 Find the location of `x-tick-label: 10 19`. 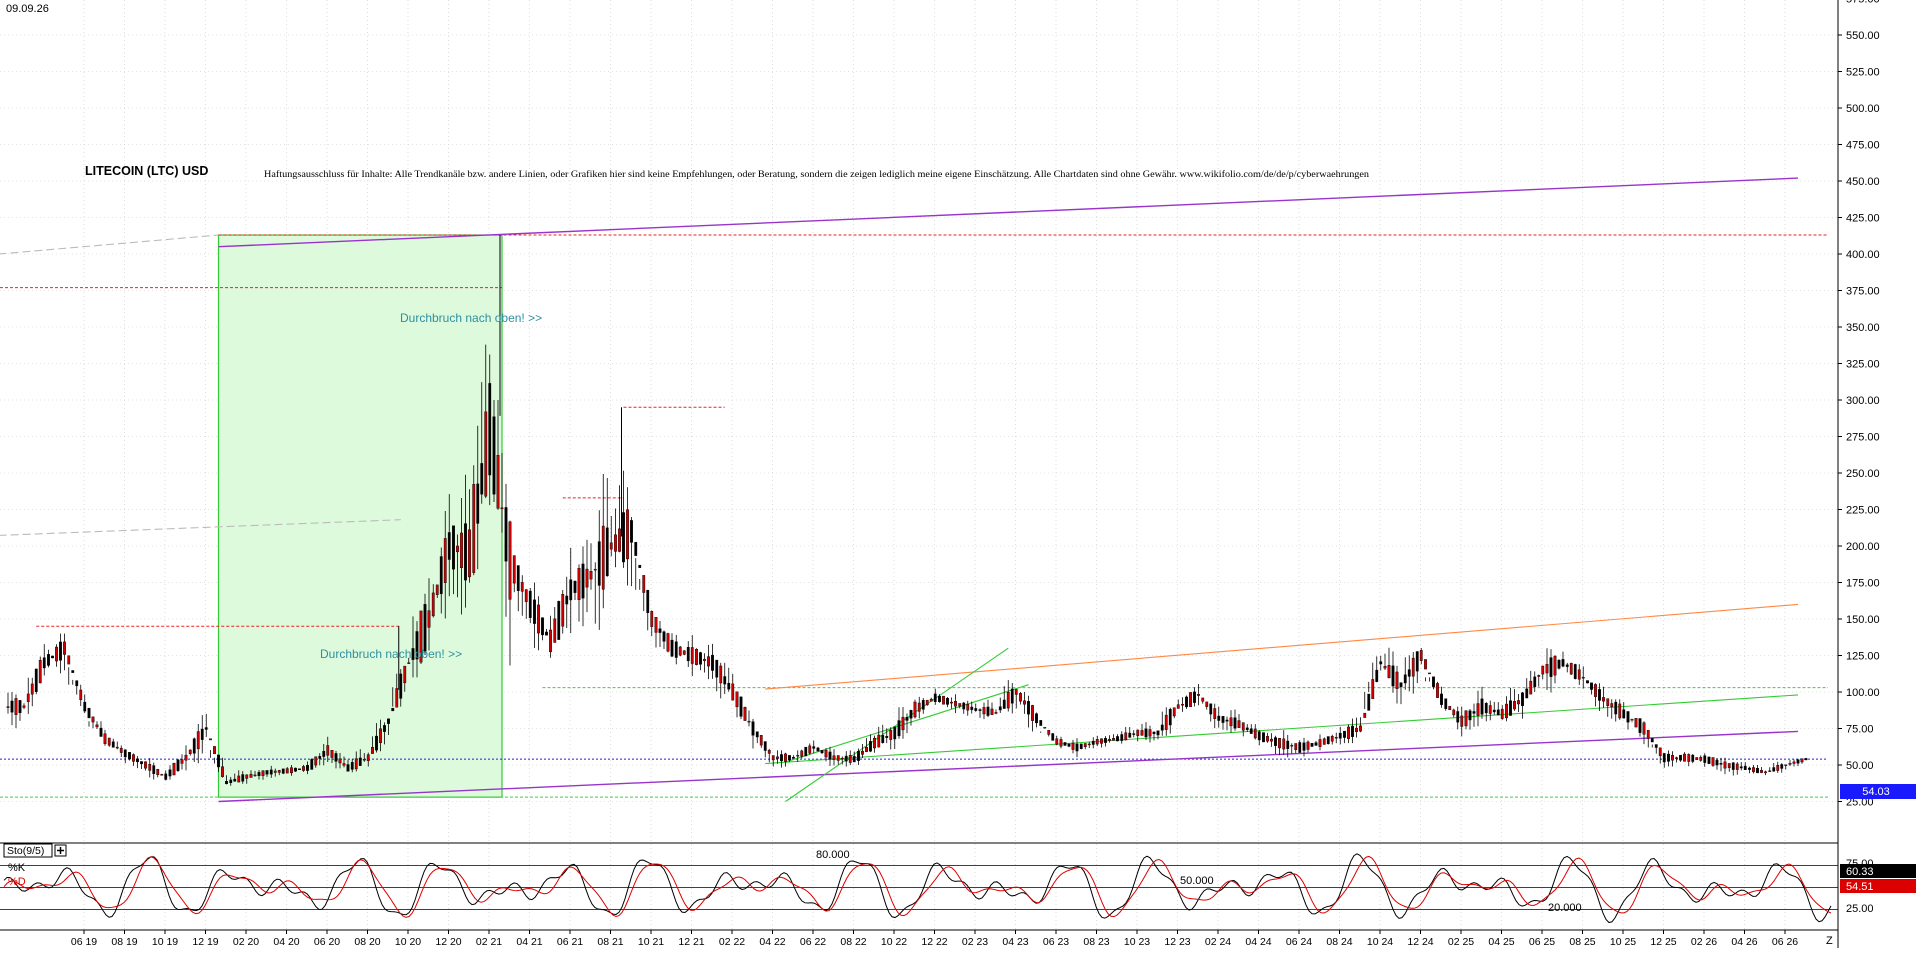

x-tick-label: 10 19 is located at coordinates (165, 942).